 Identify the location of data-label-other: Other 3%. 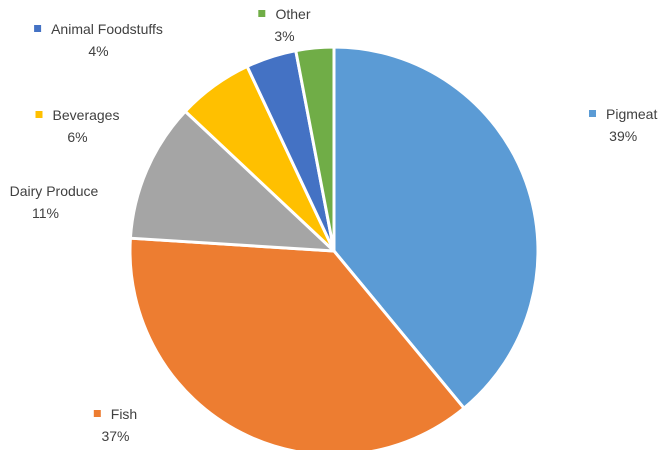
(284, 25).